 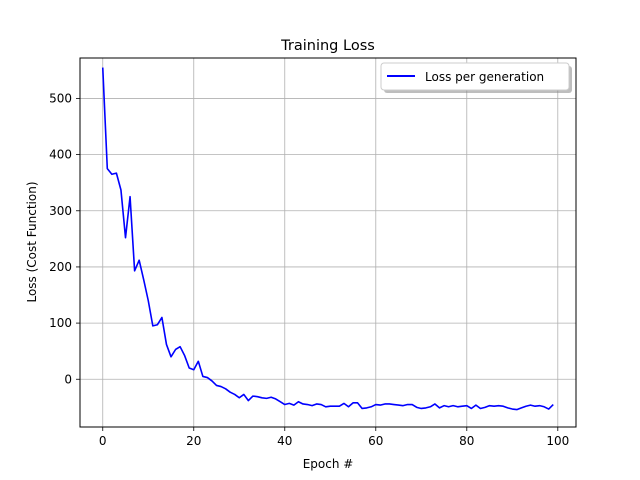 I want to click on chart-title: Training Loss, so click(x=327, y=46).